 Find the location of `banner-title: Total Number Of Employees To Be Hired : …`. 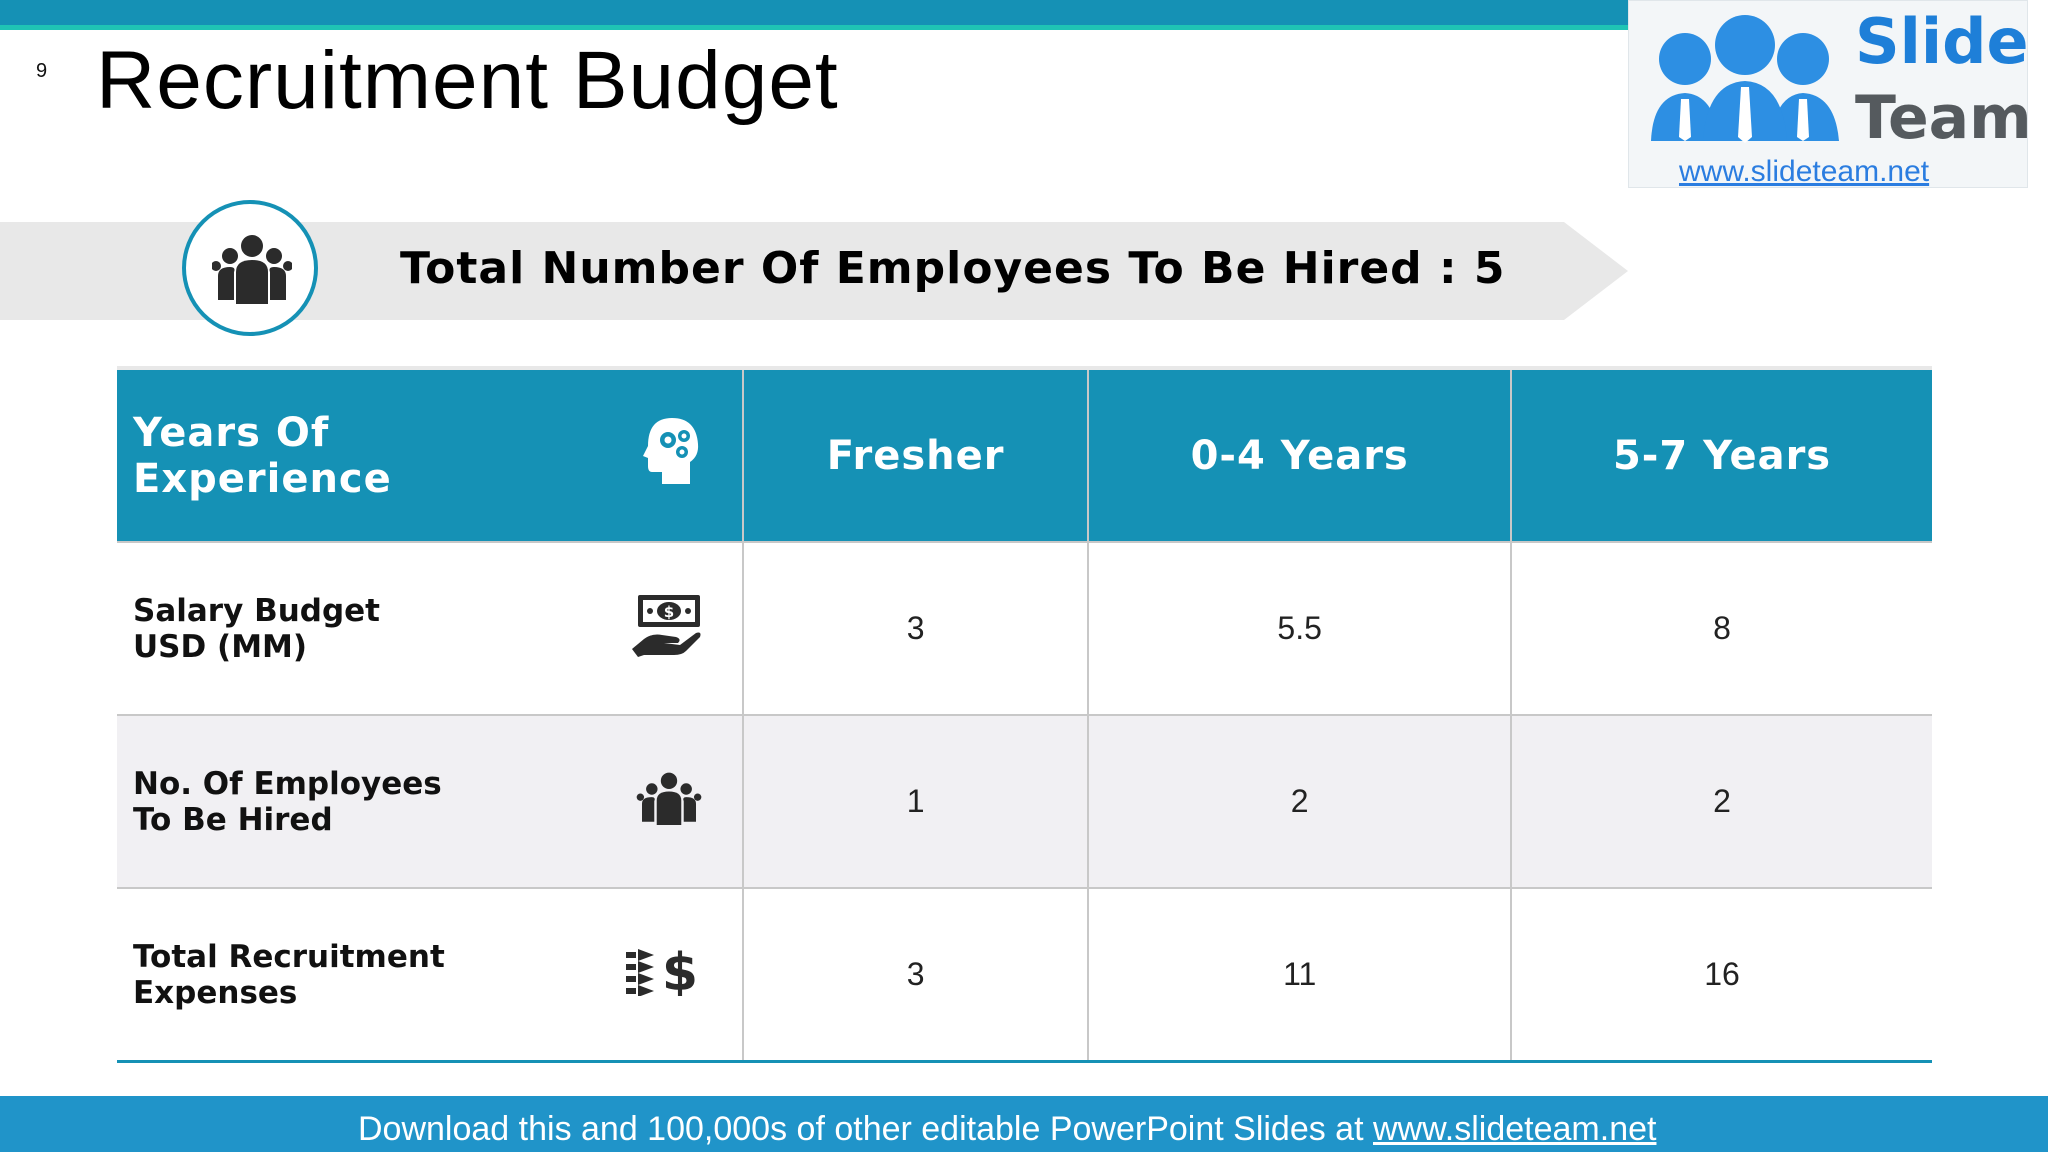

banner-title: Total Number Of Employees To Be Hired : … is located at coordinates (953, 268).